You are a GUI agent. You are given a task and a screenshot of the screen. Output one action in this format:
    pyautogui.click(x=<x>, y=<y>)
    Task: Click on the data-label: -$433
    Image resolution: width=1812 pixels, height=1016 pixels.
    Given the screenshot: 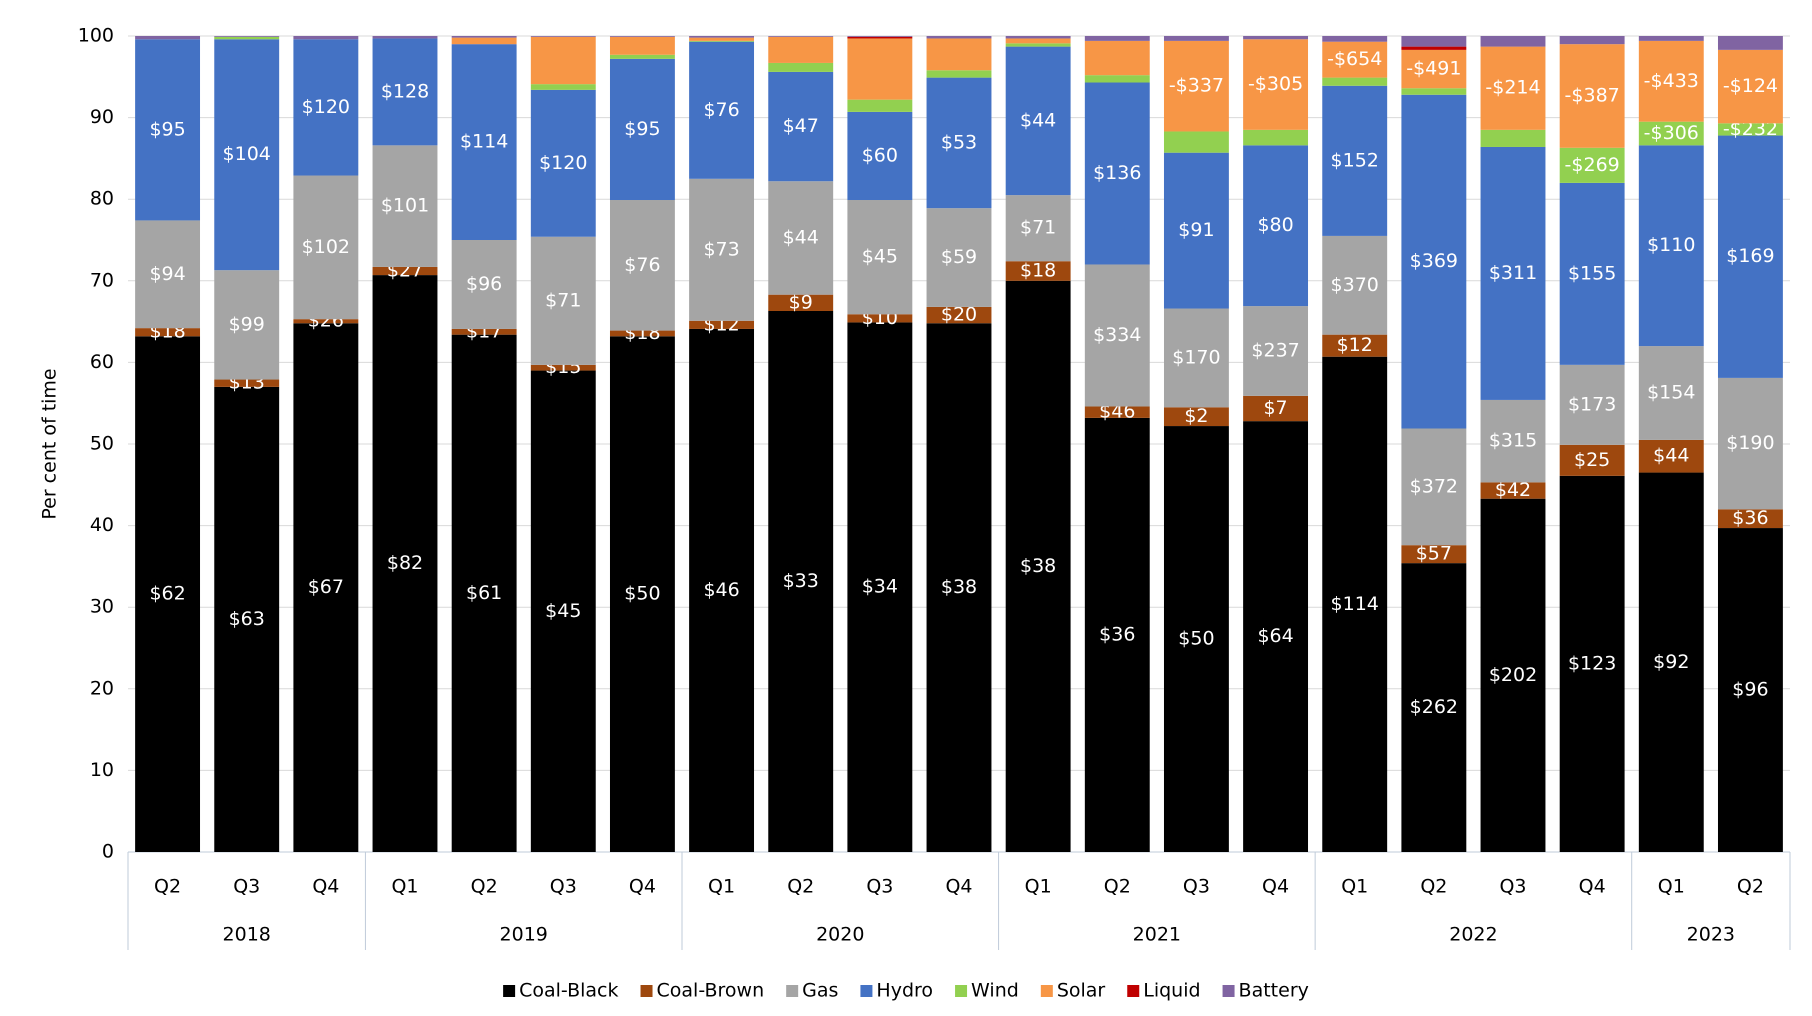 What is the action you would take?
    pyautogui.click(x=1671, y=81)
    